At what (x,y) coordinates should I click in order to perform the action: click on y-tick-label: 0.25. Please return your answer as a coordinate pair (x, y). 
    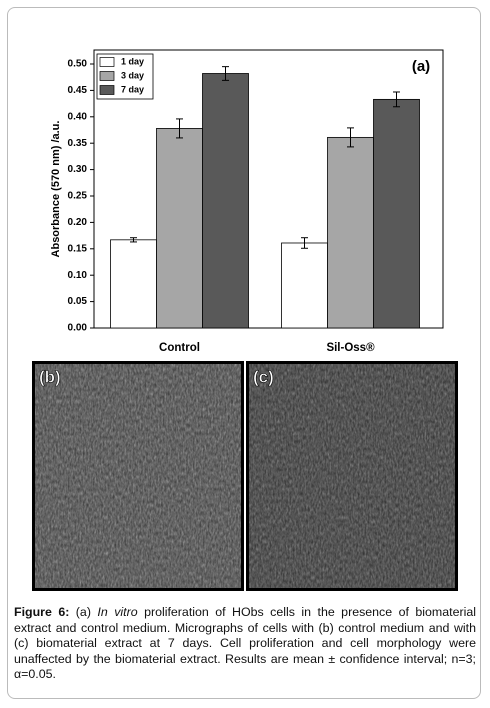
    Looking at the image, I should click on (78, 196).